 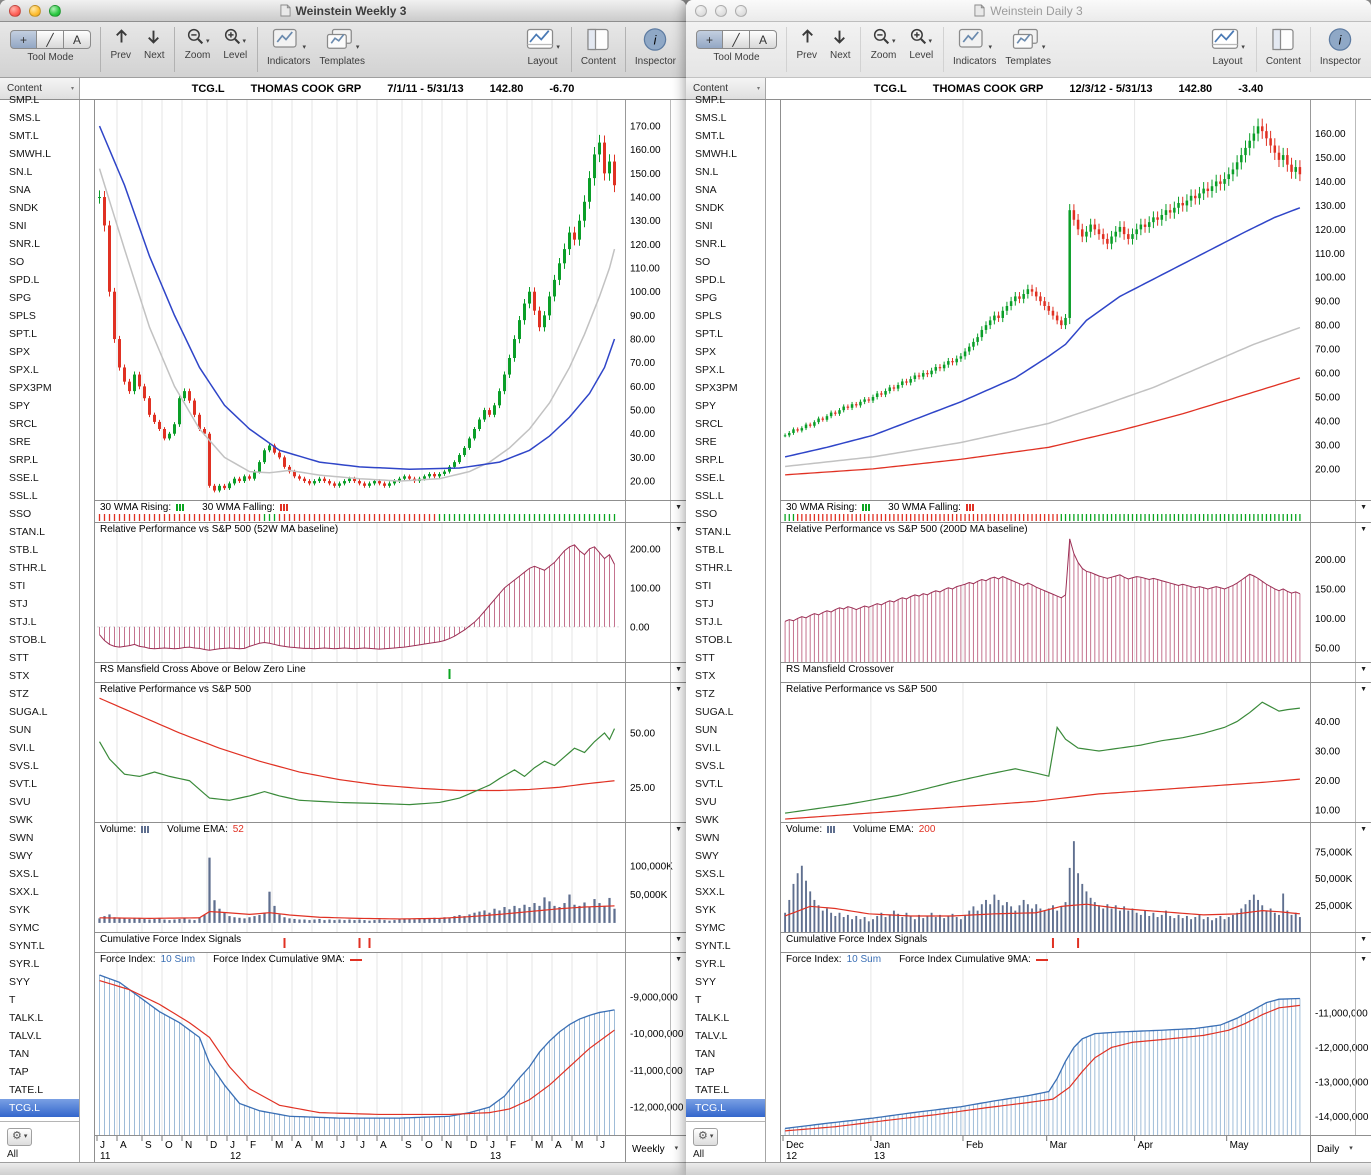 I want to click on symbol-item: TAN, so click(x=705, y=1054).